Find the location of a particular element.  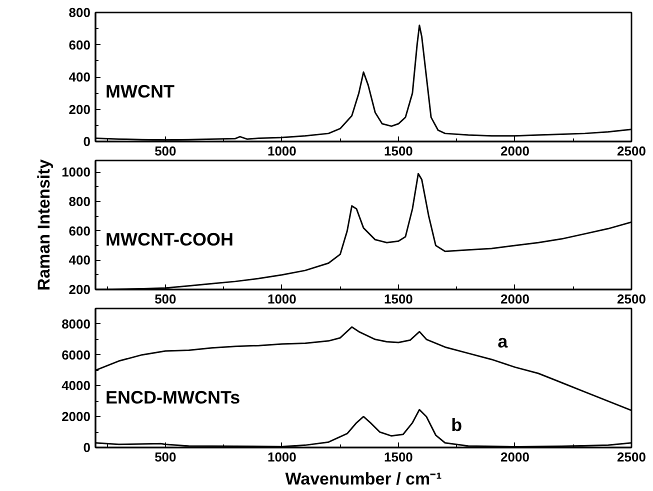

y-tick-label: 6000 is located at coordinates (76, 354).